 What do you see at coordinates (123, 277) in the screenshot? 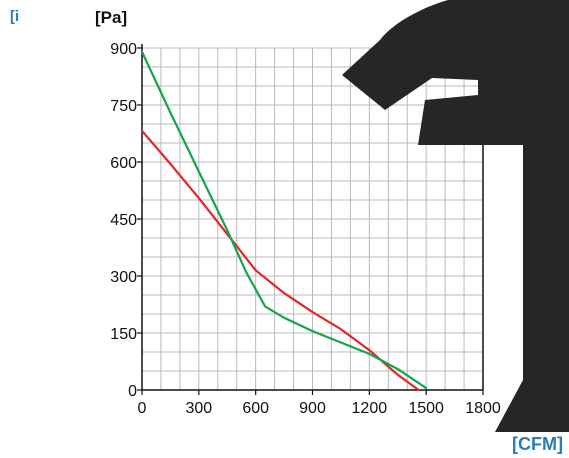
I see `y-tick-label: 300` at bounding box center [123, 277].